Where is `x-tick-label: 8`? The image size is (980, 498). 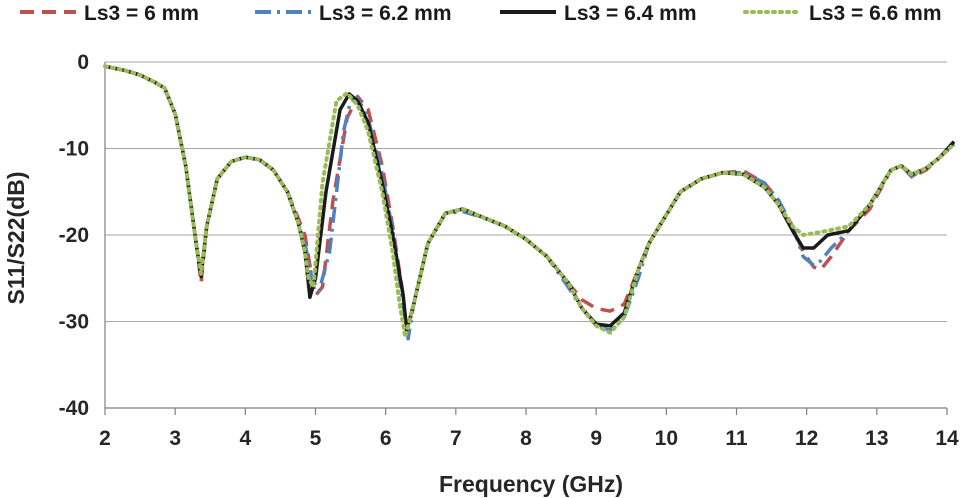
x-tick-label: 8 is located at coordinates (526, 438).